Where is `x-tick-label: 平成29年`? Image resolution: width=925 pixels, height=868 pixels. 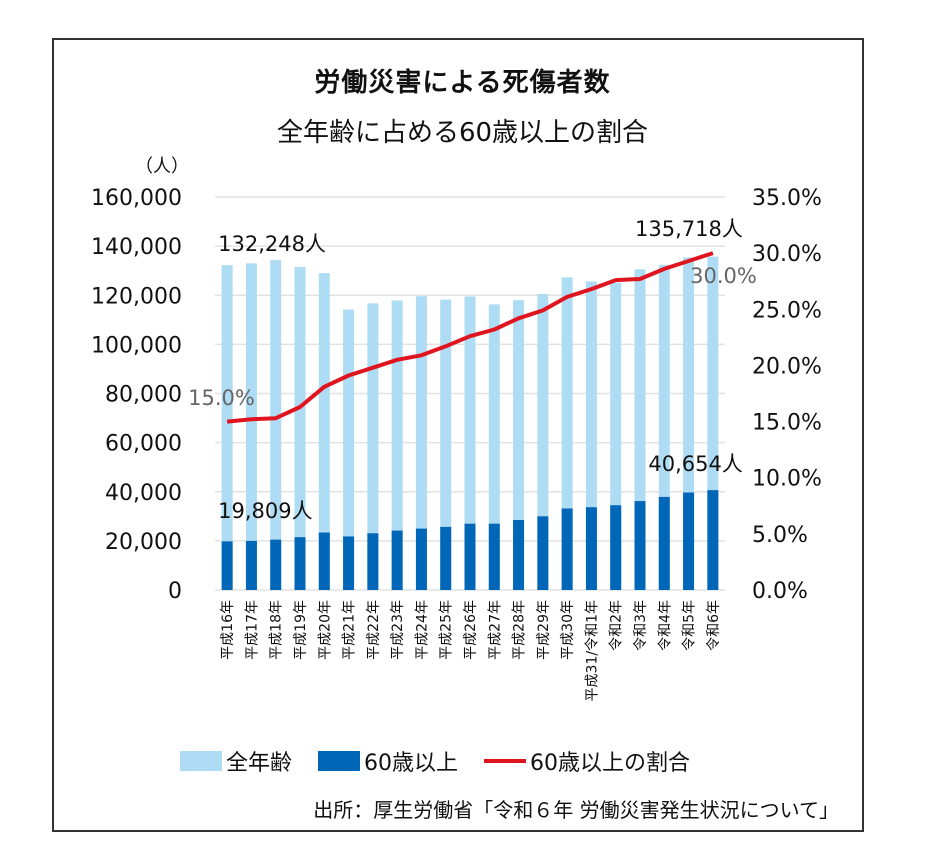
x-tick-label: 平成29年 is located at coordinates (544, 630).